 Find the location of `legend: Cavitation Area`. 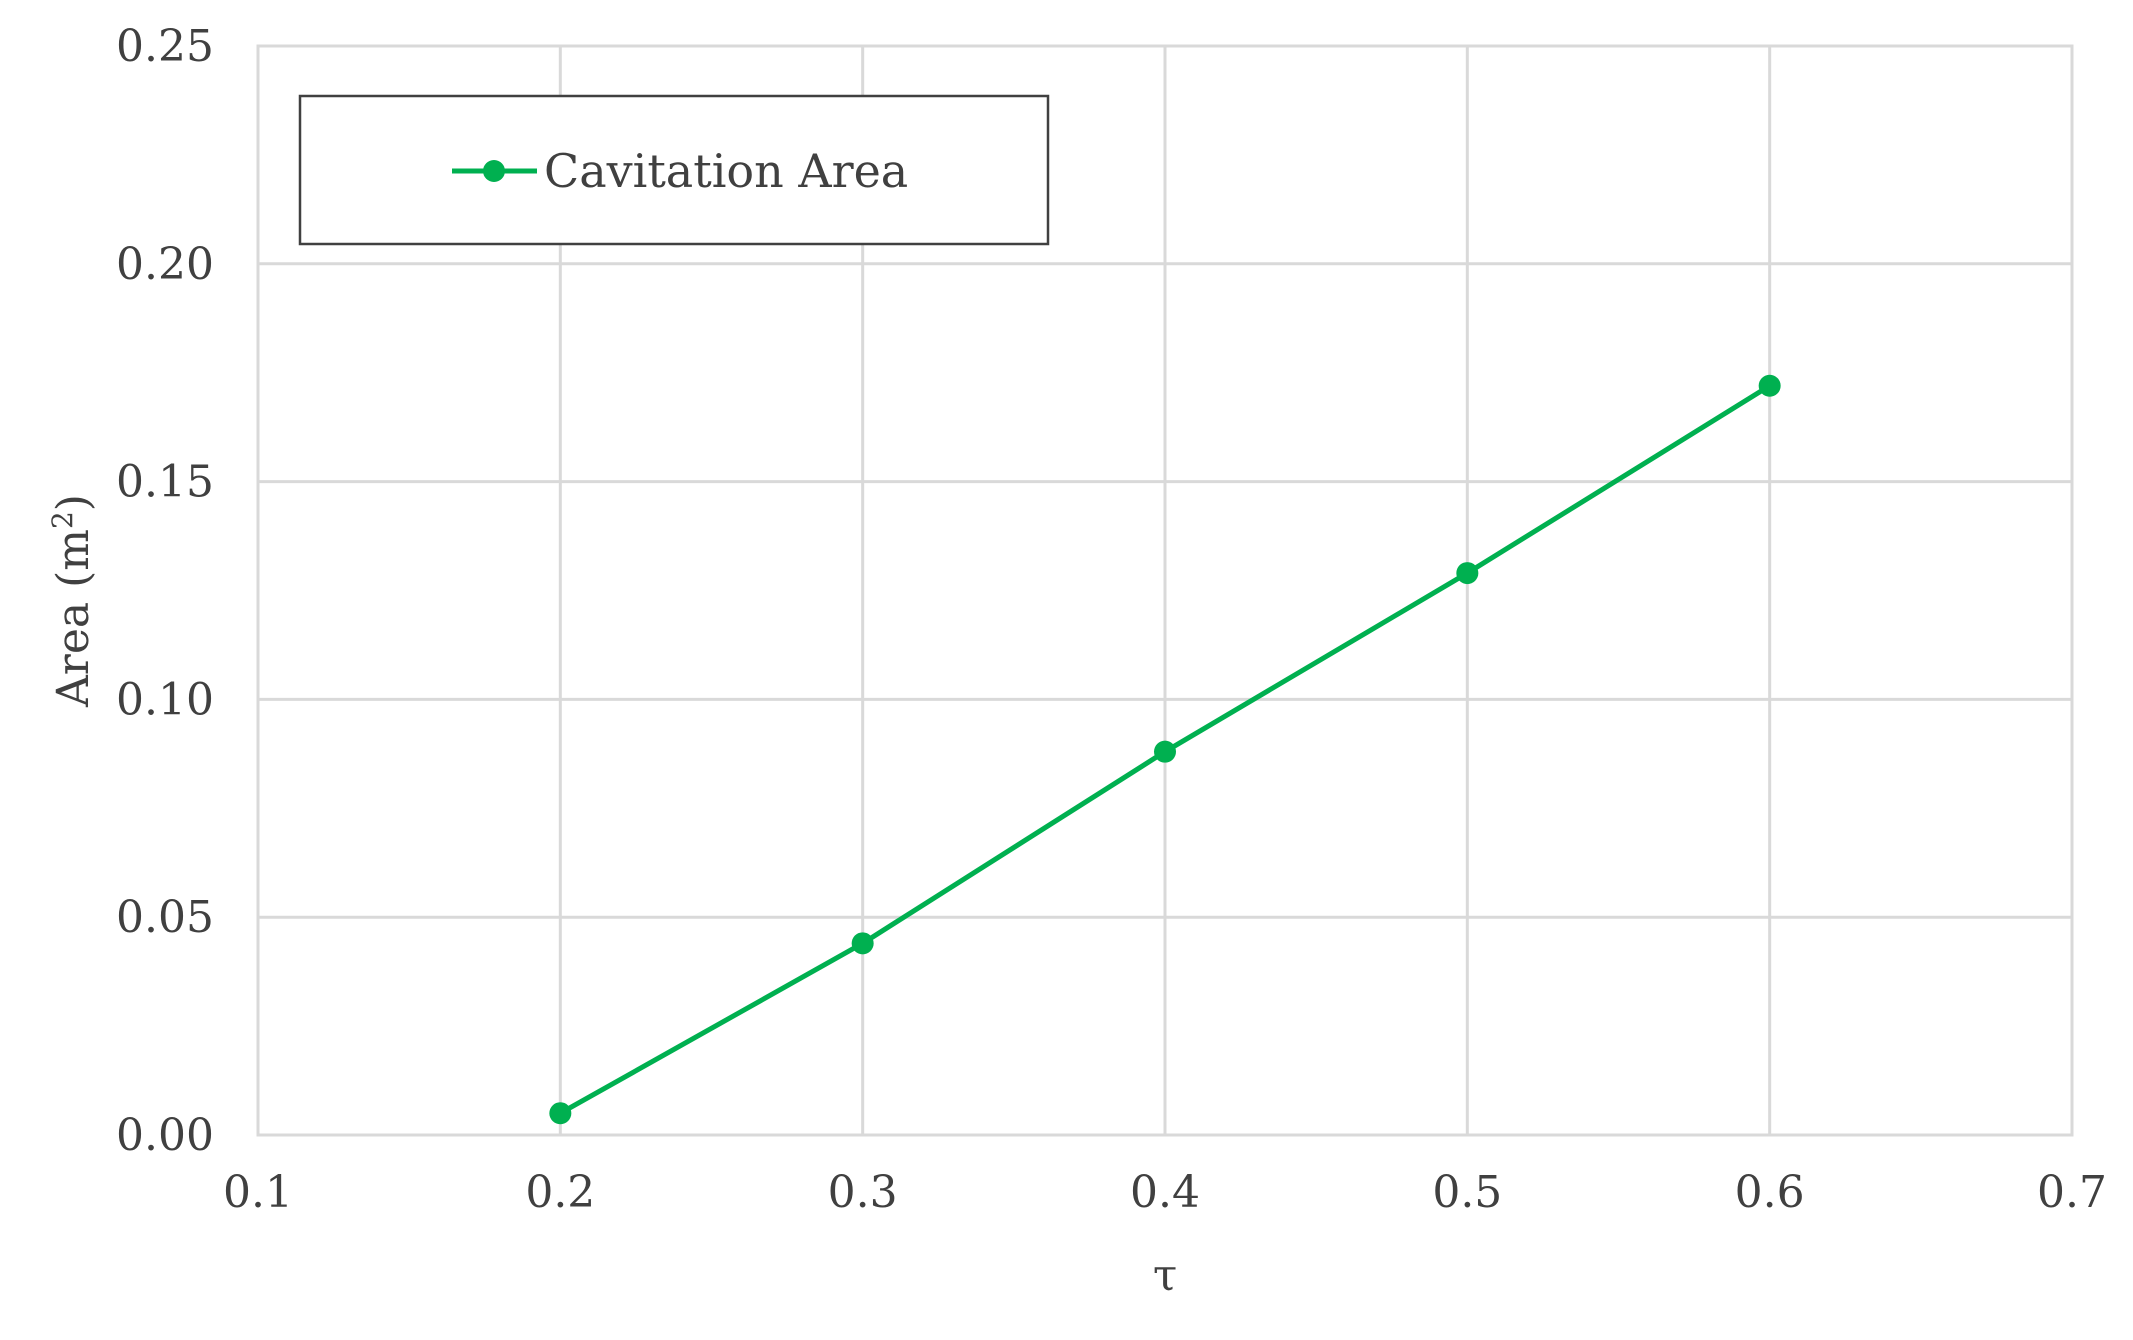

legend: Cavitation Area is located at coordinates (674, 170).